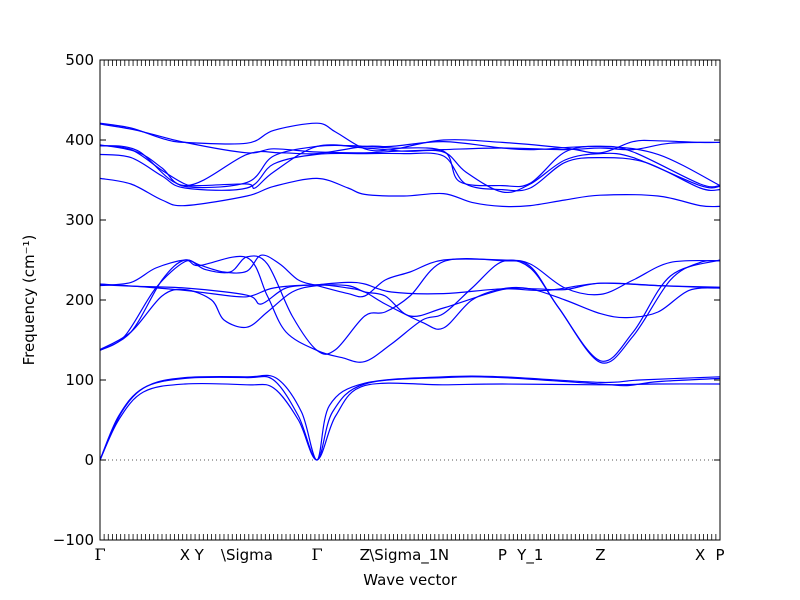 This screenshot has height=600, width=800. What do you see at coordinates (79, 60) in the screenshot?
I see `y-tick-label: 500` at bounding box center [79, 60].